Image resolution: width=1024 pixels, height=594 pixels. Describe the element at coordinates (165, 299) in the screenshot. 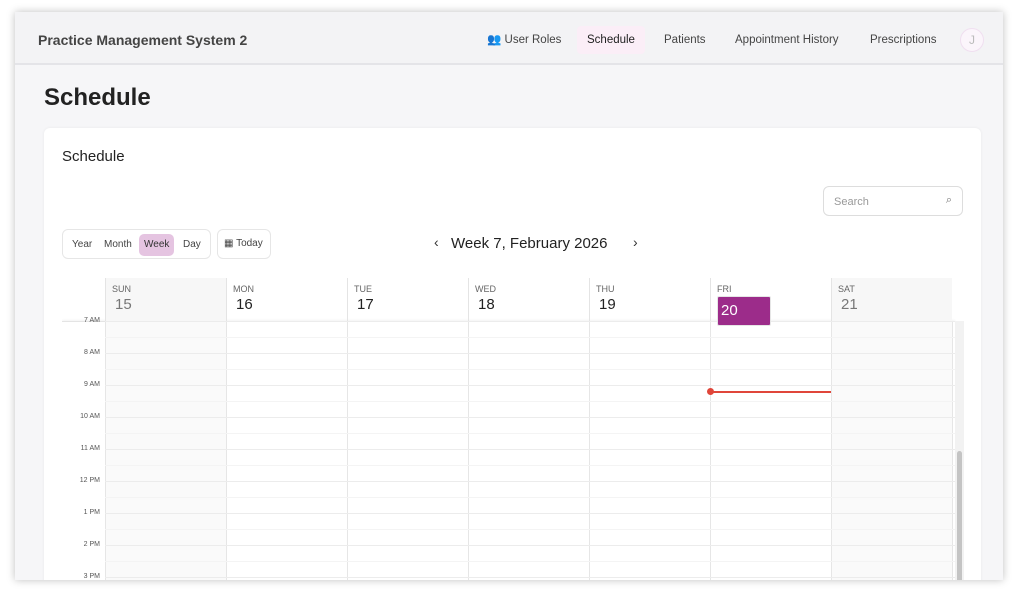

I see `day-header-sun: SUN 15` at that location.